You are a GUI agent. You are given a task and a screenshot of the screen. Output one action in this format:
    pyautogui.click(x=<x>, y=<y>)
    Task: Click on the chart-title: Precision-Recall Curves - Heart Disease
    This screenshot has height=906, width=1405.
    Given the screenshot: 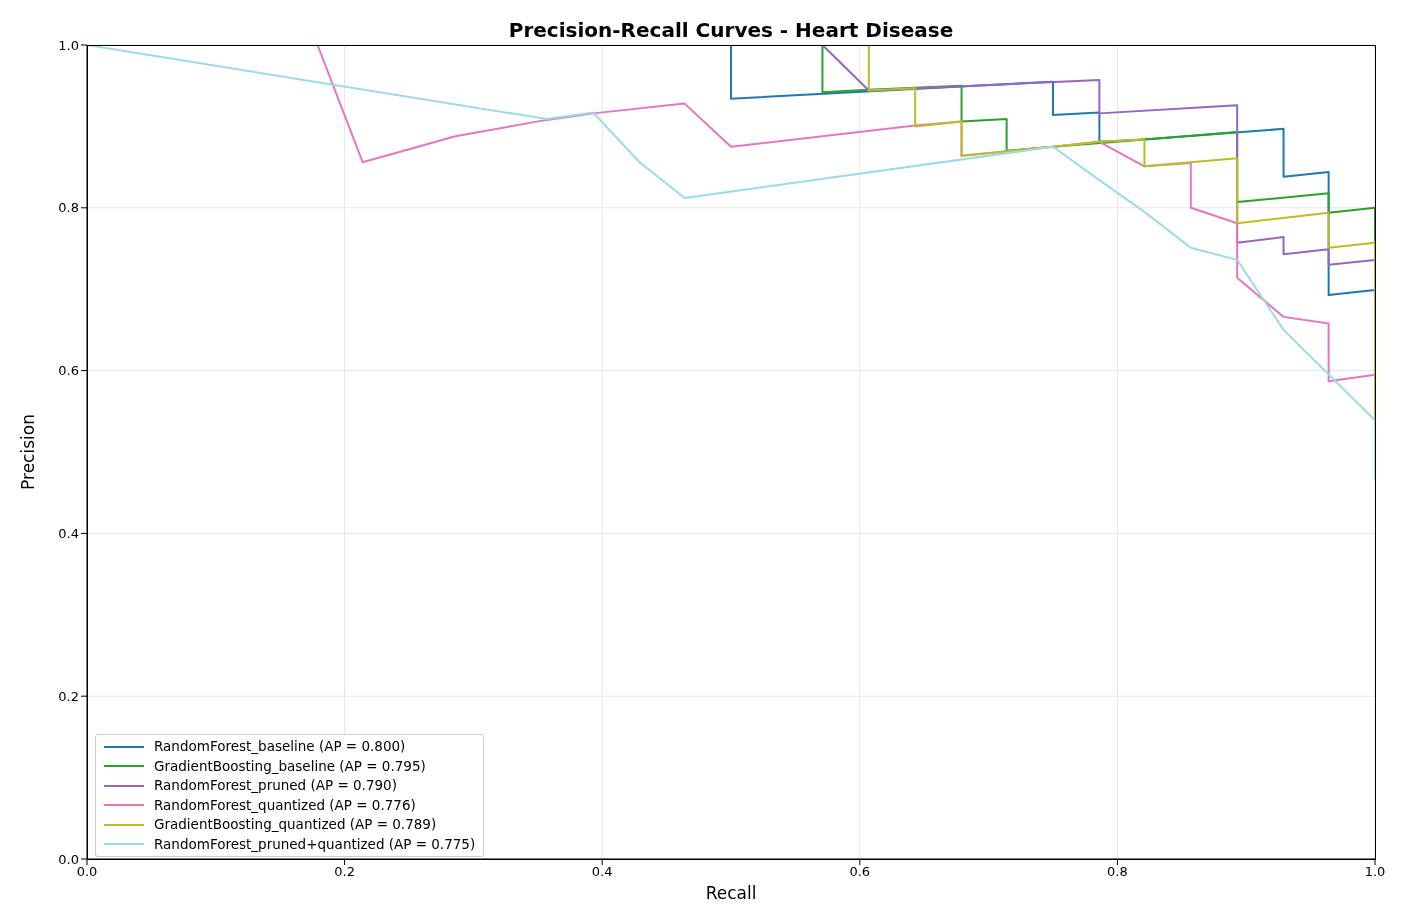 What is the action you would take?
    pyautogui.click(x=731, y=30)
    